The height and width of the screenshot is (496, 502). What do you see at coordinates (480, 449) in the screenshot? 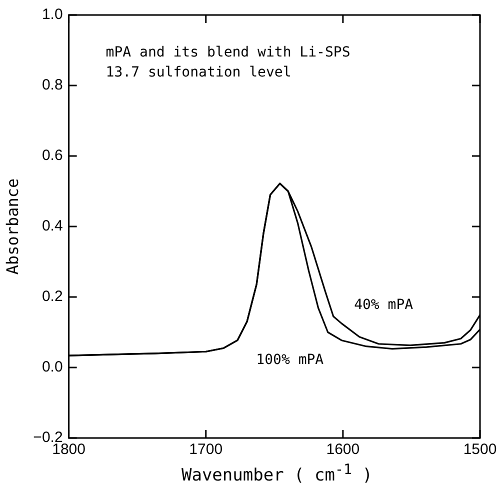
I see `x-tick-label: 1500` at bounding box center [480, 449].